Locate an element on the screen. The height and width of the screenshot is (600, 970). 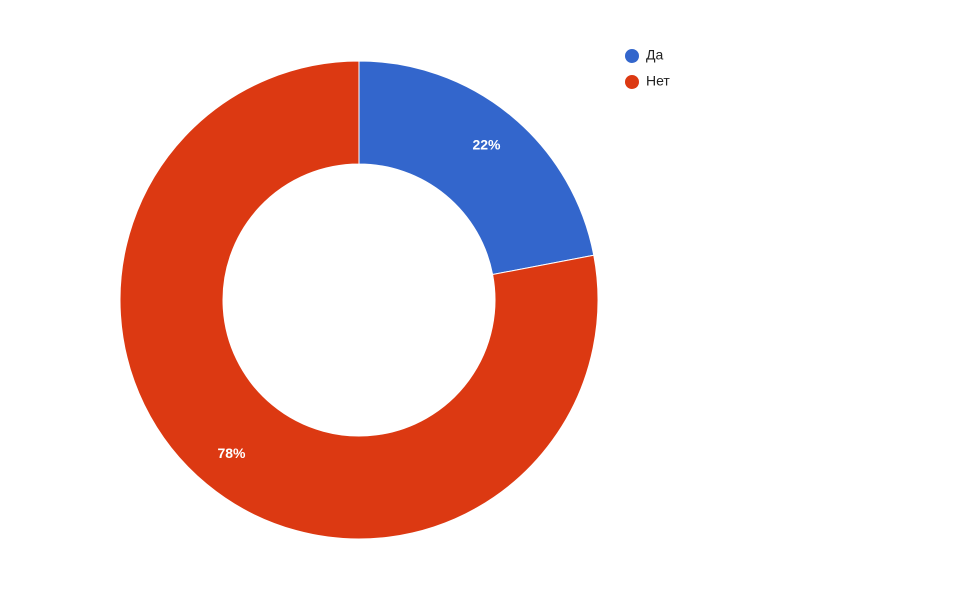
slice is located at coordinates (476, 168).